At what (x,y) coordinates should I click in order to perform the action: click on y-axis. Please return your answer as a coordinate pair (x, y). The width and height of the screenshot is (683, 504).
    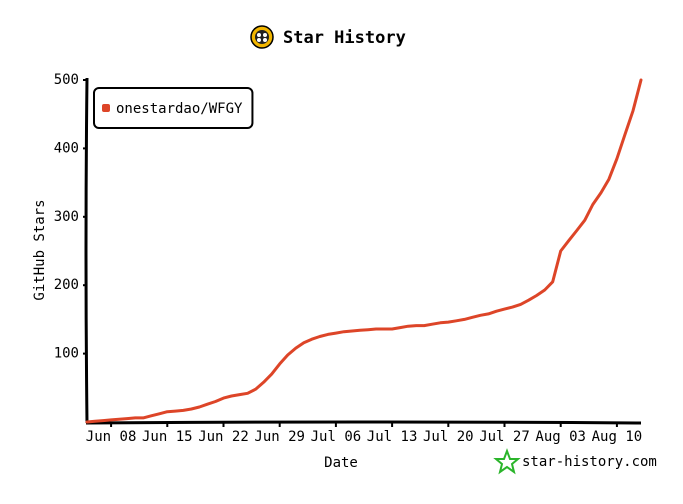
    Looking at the image, I should click on (86, 250).